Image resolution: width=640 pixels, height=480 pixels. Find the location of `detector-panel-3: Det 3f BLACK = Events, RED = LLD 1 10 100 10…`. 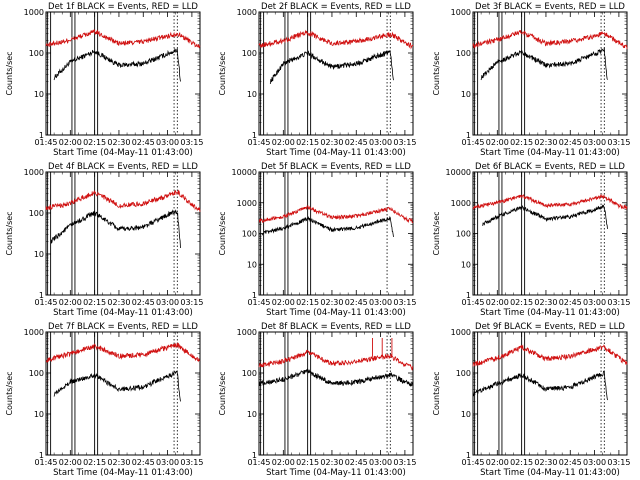

detector-panel-3: Det 3f BLACK = Events, RED = LLD 1 10 100 10… is located at coordinates (533, 80).